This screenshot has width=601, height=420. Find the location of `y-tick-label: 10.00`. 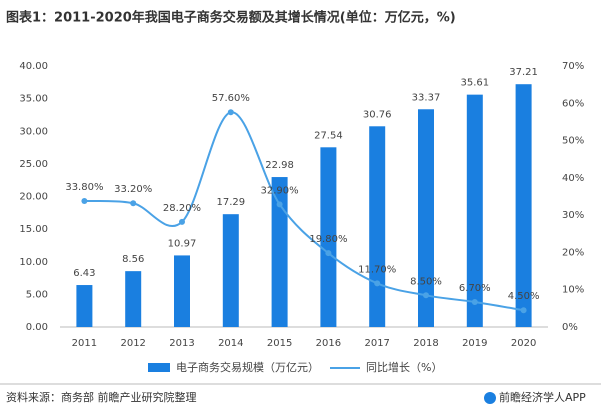

y-tick-label: 10.00 is located at coordinates (33, 262).